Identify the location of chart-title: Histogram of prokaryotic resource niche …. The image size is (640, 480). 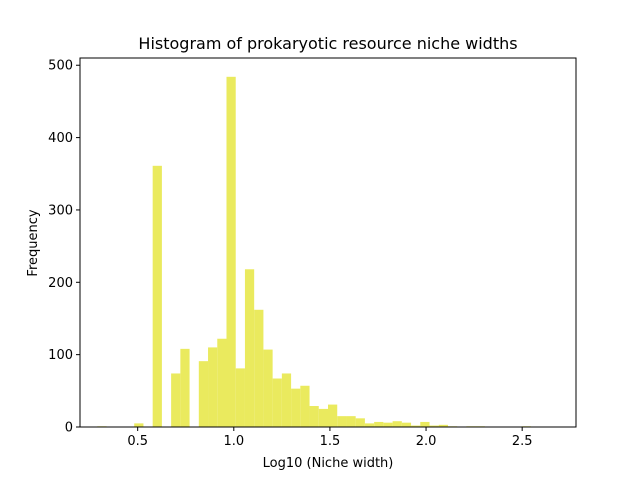
(327, 43).